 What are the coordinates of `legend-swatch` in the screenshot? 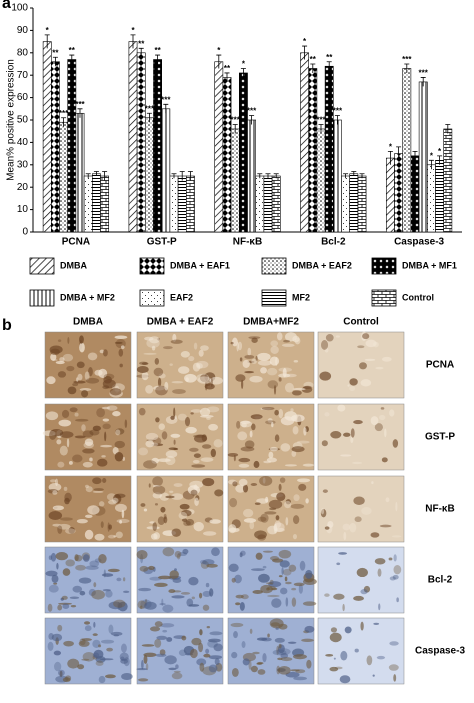 It's located at (274, 298).